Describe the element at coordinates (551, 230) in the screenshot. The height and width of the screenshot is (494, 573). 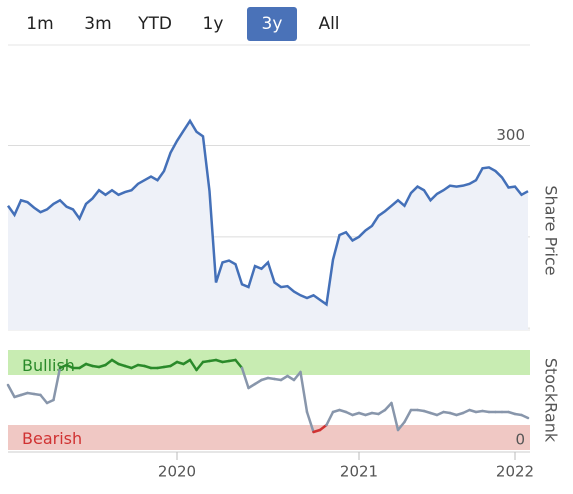
I see `y-axis-label: Share Price` at that location.